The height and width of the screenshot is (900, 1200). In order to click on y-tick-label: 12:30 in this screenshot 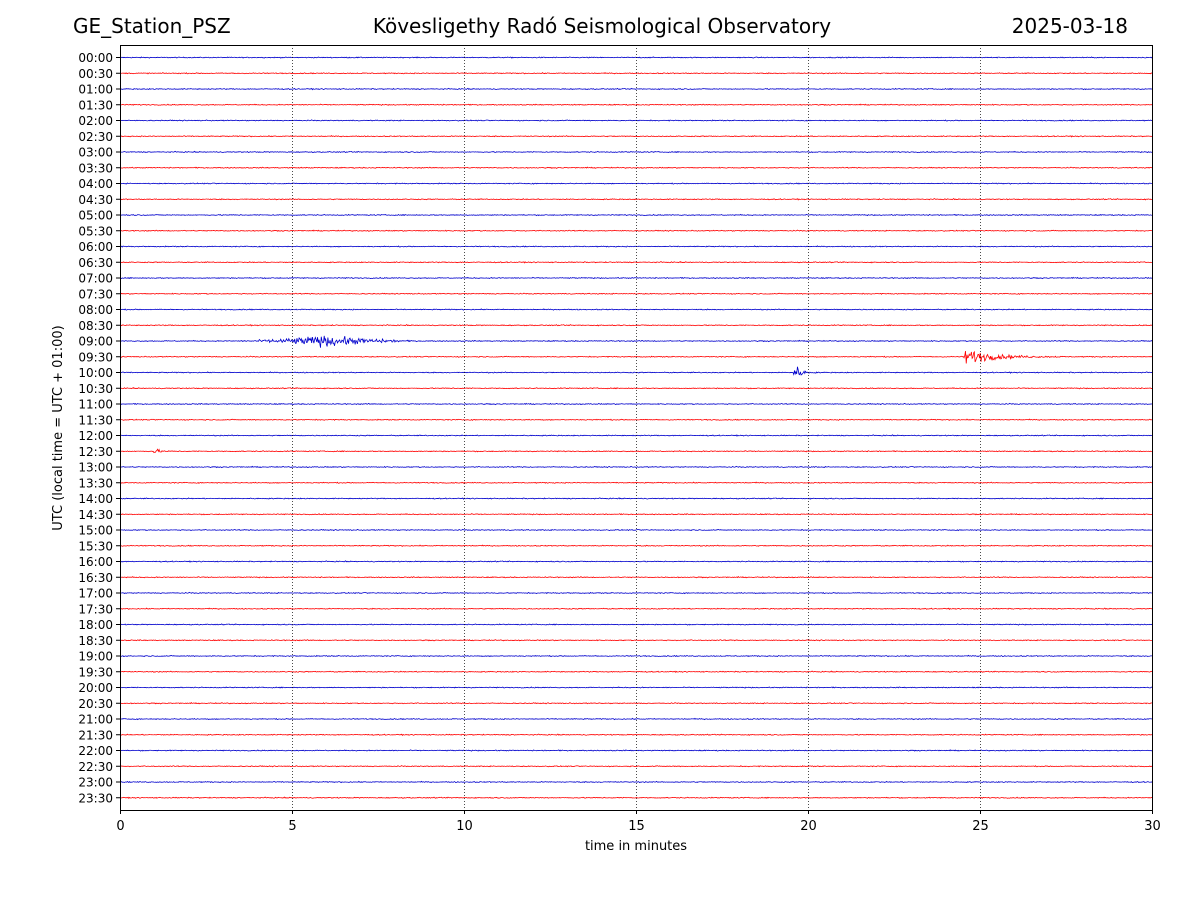, I will do `click(95, 452)`.